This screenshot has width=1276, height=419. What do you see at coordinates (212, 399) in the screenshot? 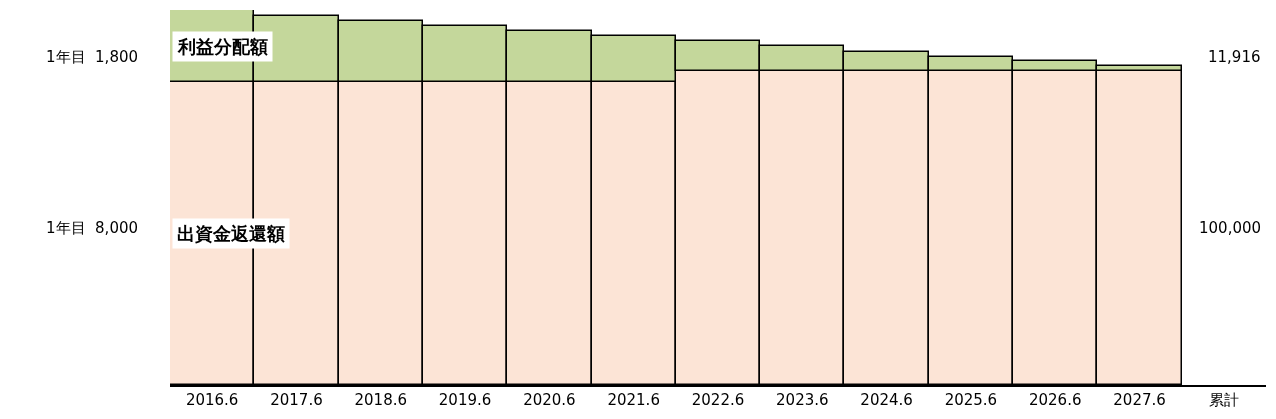
I see `x-tick-label: 2016.6` at bounding box center [212, 399].